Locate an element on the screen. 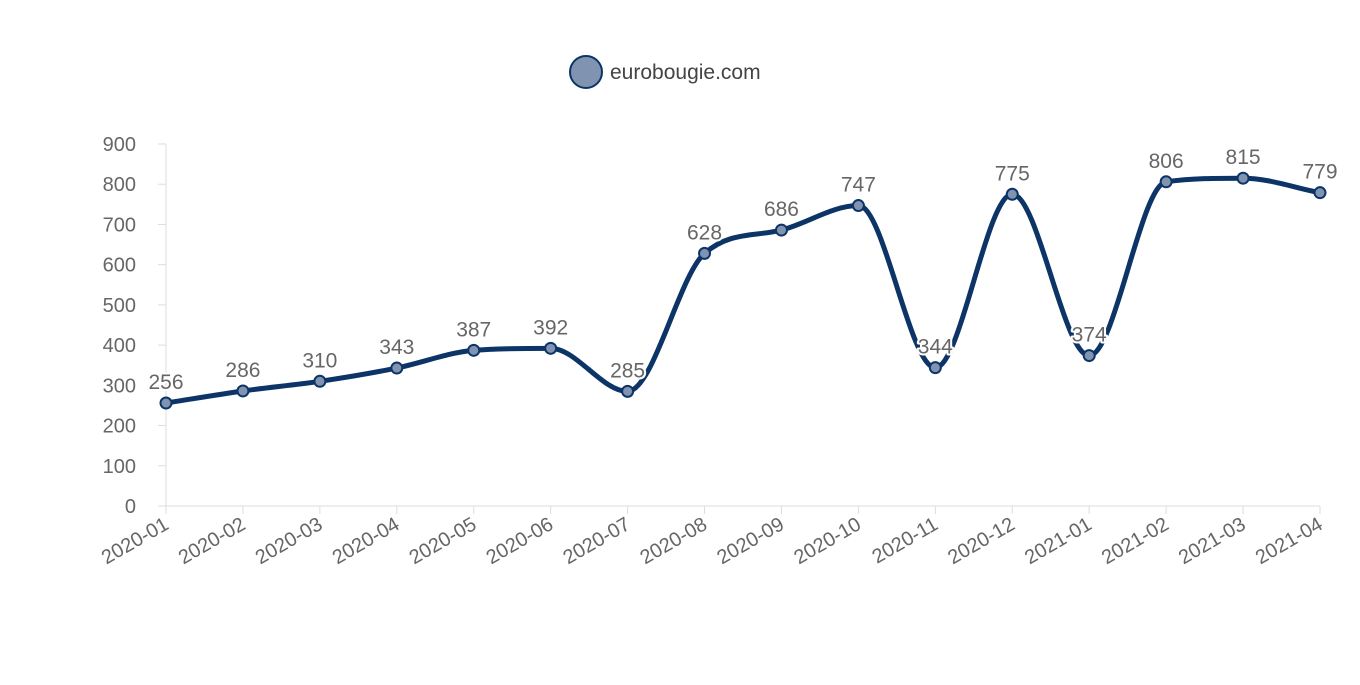 The image size is (1360, 685). y-tick-label: 400 is located at coordinates (119, 346).